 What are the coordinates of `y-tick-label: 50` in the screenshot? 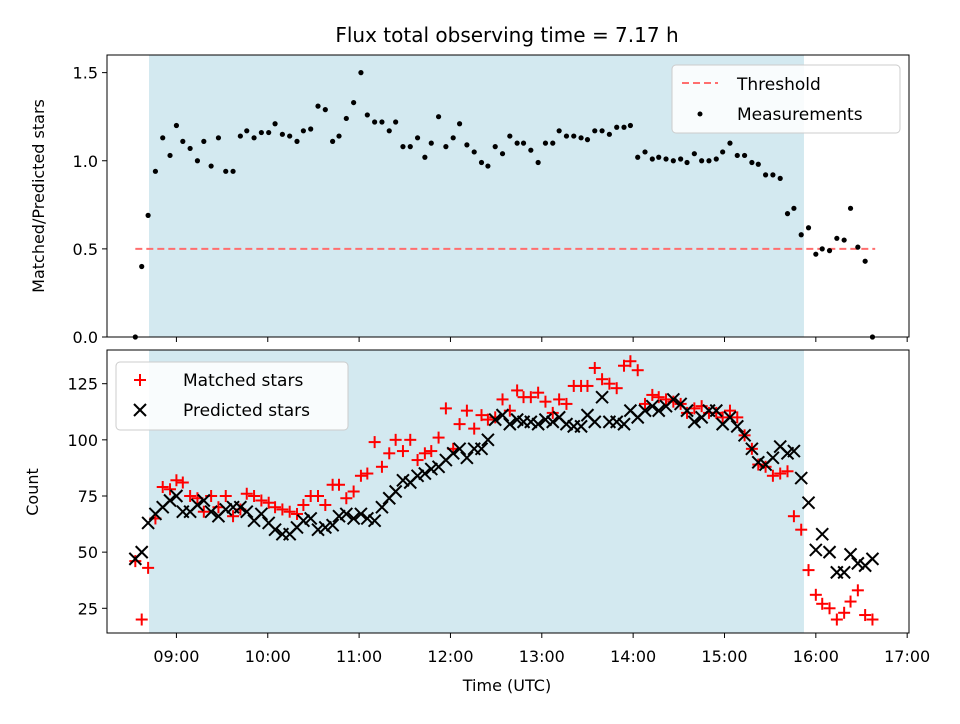 It's located at (88, 552).